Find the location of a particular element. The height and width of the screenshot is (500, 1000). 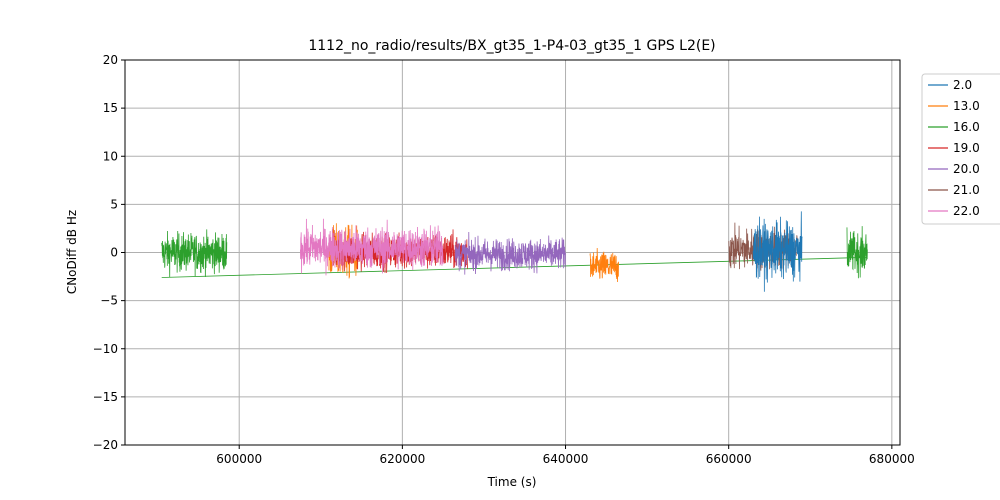

legend-item: 16.0 is located at coordinates (954, 127).